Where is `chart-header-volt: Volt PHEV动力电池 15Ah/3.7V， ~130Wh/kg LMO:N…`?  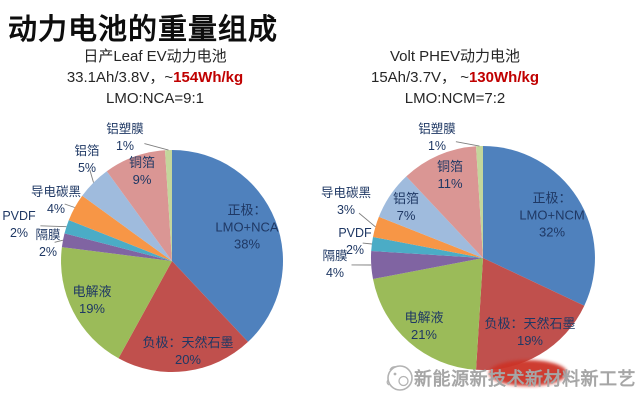
chart-header-volt: Volt PHEV动力电池 15Ah/3.7V， ~130Wh/kg LMO:N… is located at coordinates (455, 77).